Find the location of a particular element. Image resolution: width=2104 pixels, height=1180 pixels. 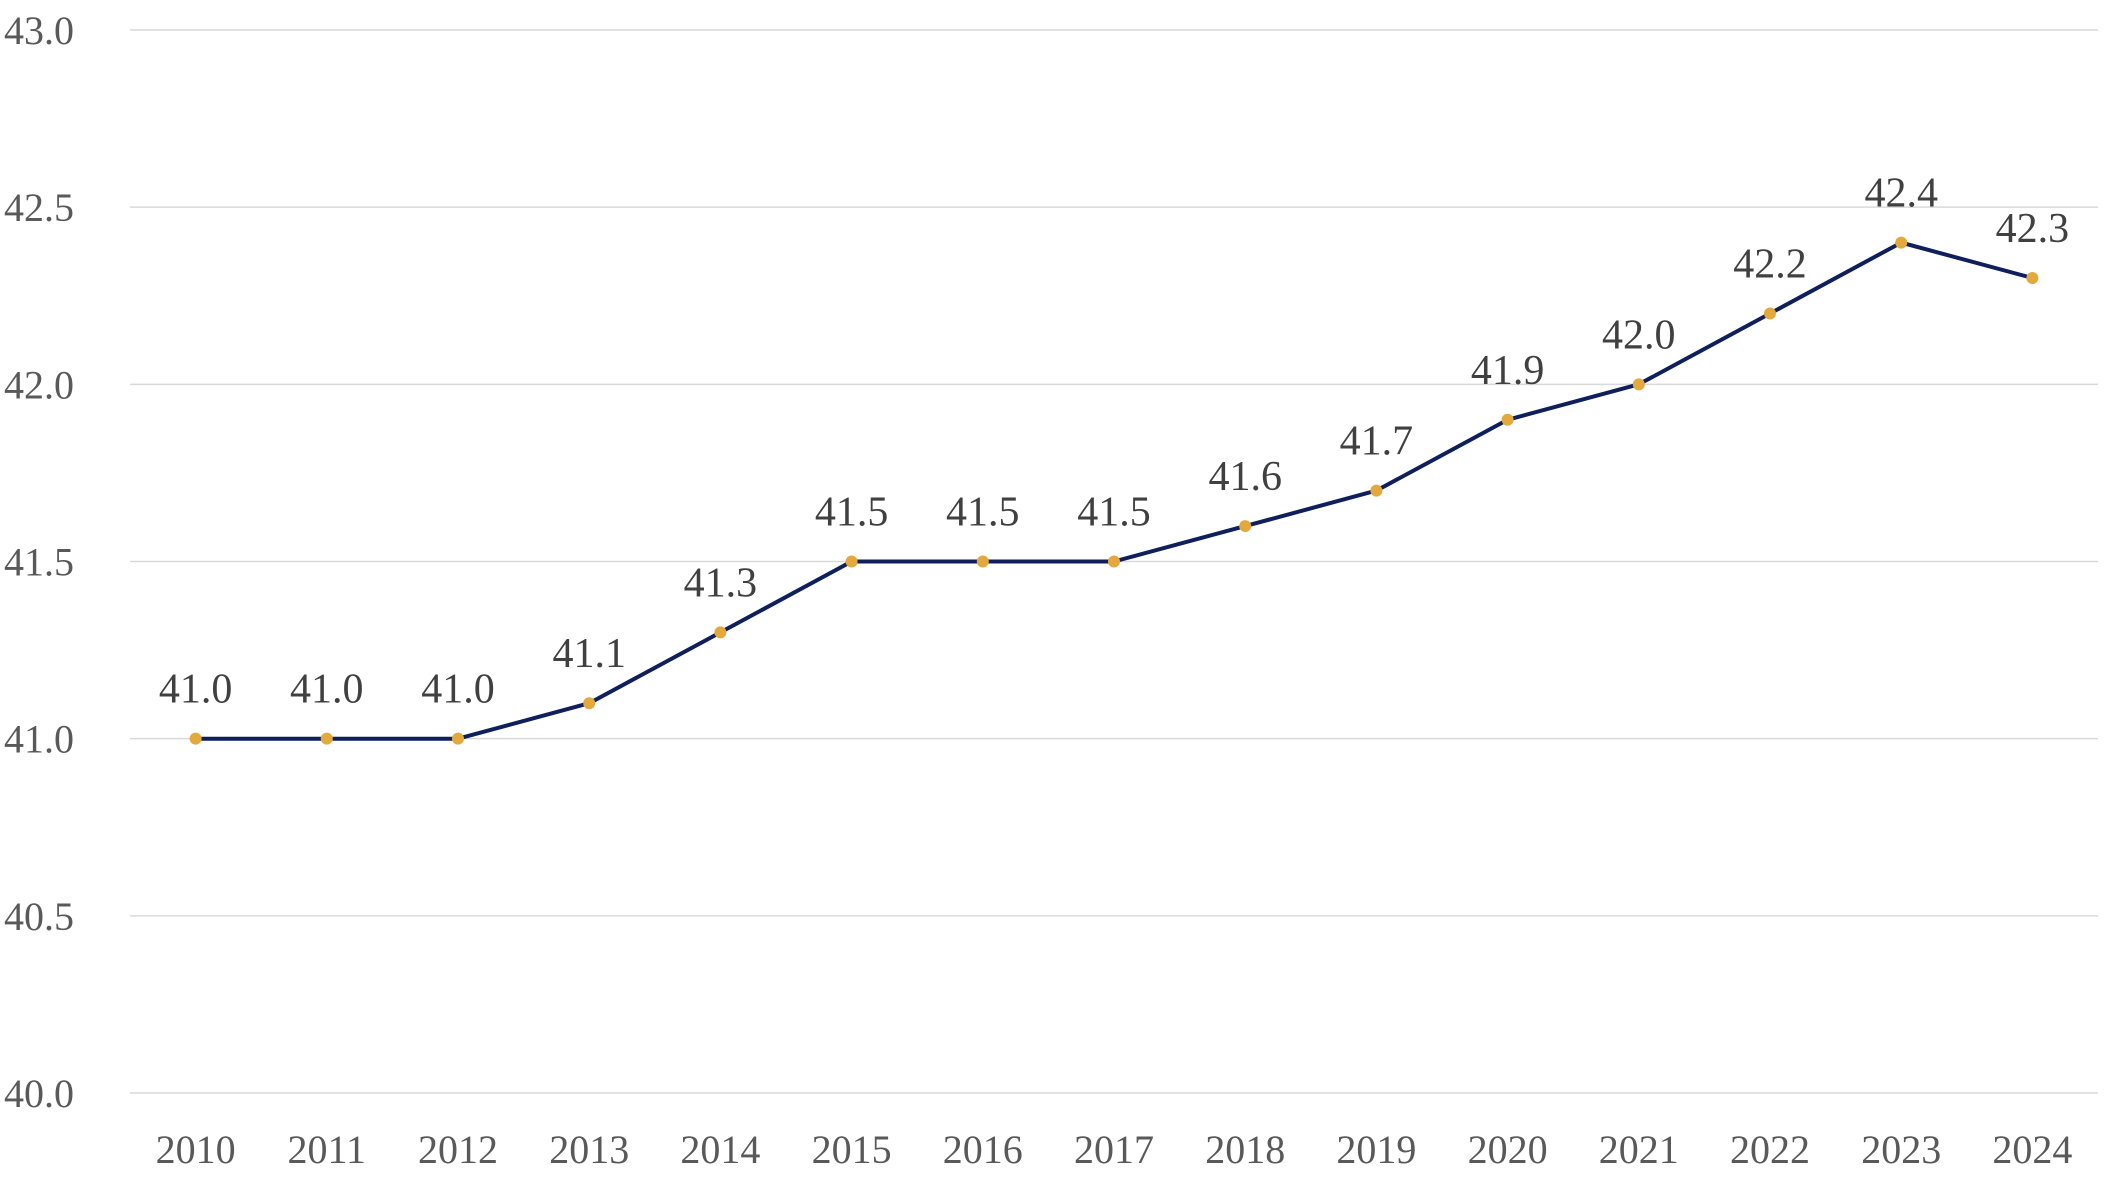

data-label: 42.2 is located at coordinates (1770, 264).